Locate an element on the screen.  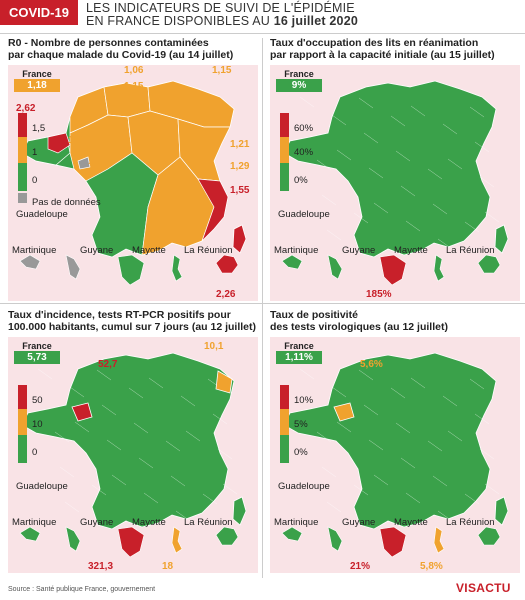
value-mayotte: 5,8% is located at coordinates (431, 566).